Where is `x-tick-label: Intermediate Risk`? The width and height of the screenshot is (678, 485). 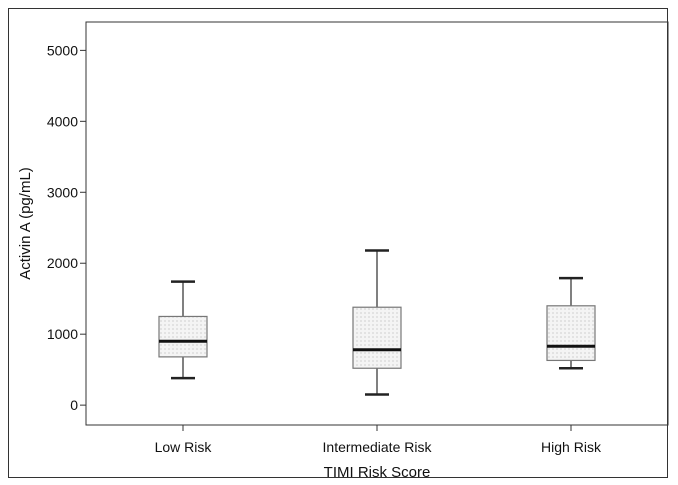 x-tick-label: Intermediate Risk is located at coordinates (378, 447).